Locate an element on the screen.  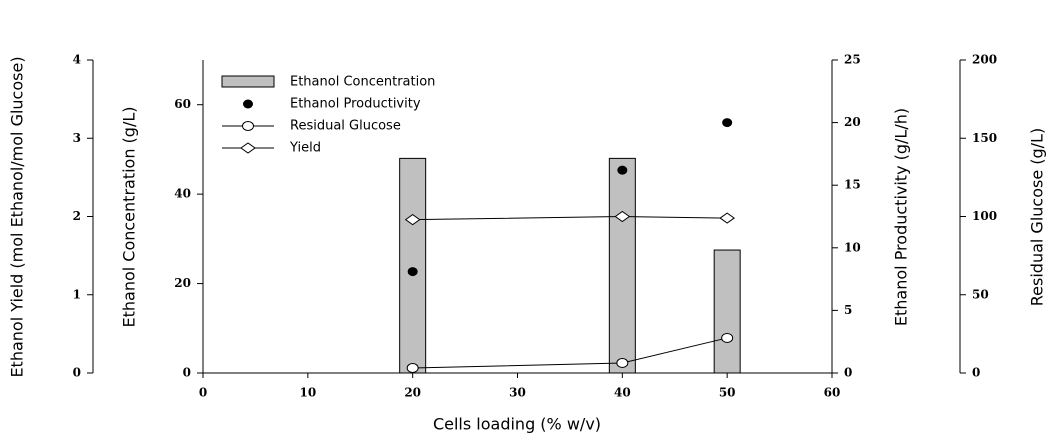
x-tick-label: 40 is located at coordinates (622, 393).